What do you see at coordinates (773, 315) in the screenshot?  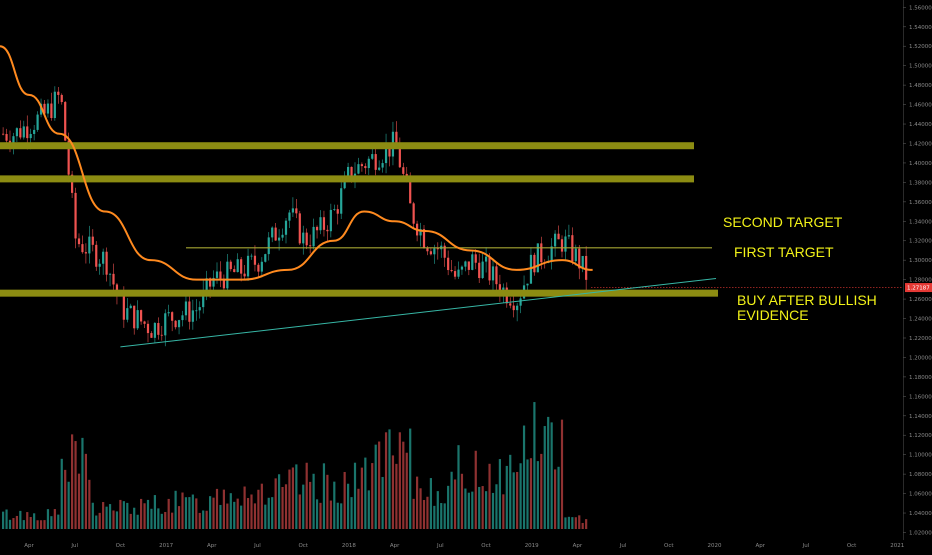 I see `annotation-evidence: EVIDENCE` at bounding box center [773, 315].